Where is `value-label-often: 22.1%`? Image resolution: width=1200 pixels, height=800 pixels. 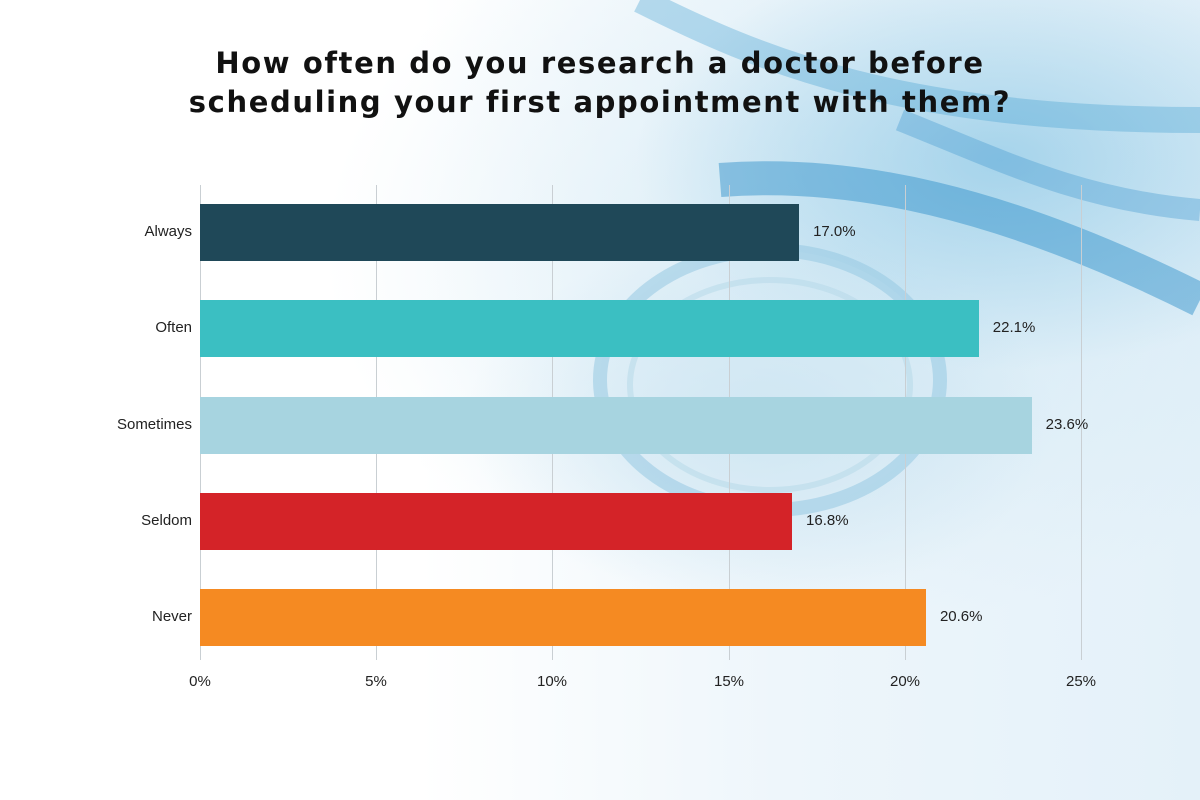
value-label-often: 22.1% is located at coordinates (1014, 327).